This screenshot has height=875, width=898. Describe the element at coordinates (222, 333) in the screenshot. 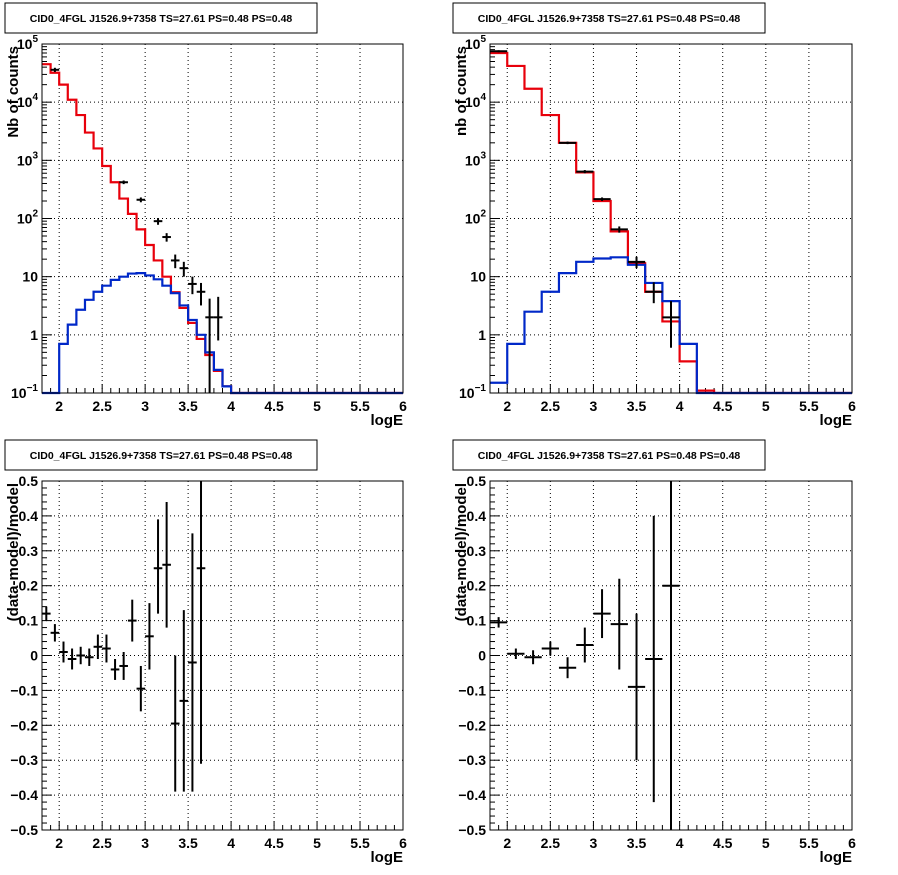

I see `series-source-histogram` at that location.